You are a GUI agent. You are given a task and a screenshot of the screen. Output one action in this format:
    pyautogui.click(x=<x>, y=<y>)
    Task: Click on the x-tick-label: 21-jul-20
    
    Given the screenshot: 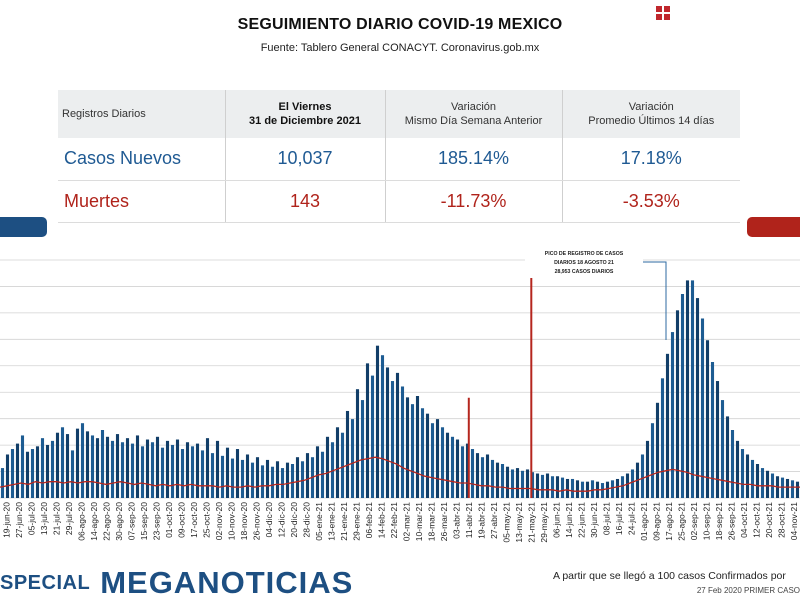 What is the action you would take?
    pyautogui.click(x=56, y=518)
    